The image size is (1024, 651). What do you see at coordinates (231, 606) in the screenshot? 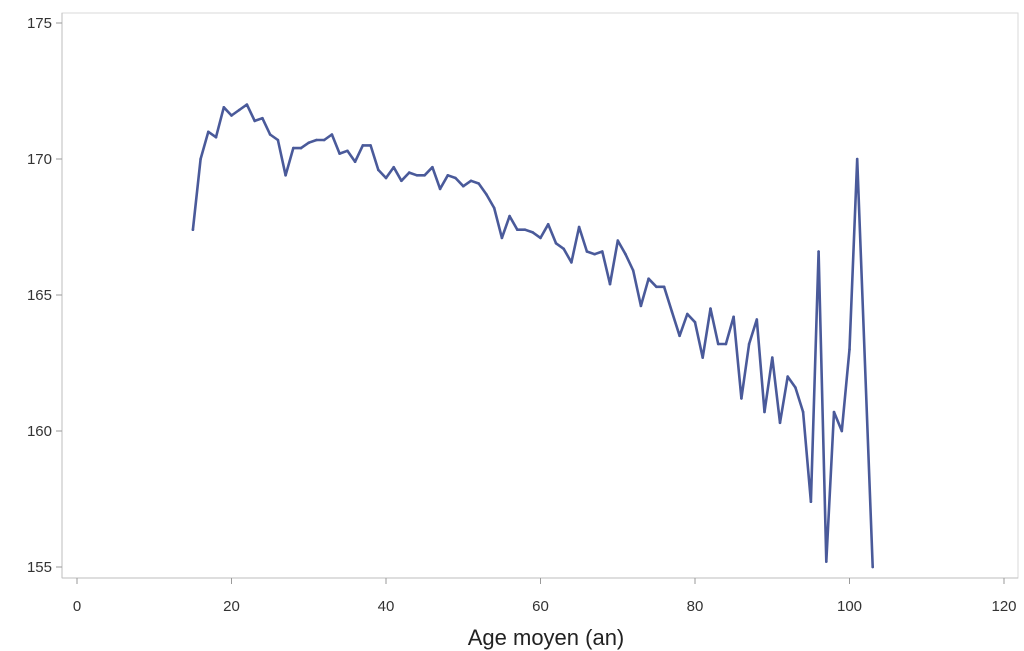
I see `x-tick-label: 20` at bounding box center [231, 606].